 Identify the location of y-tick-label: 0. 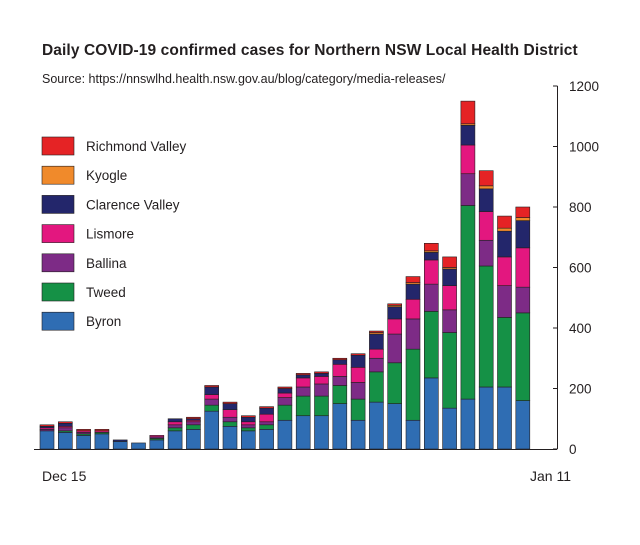
(573, 449).